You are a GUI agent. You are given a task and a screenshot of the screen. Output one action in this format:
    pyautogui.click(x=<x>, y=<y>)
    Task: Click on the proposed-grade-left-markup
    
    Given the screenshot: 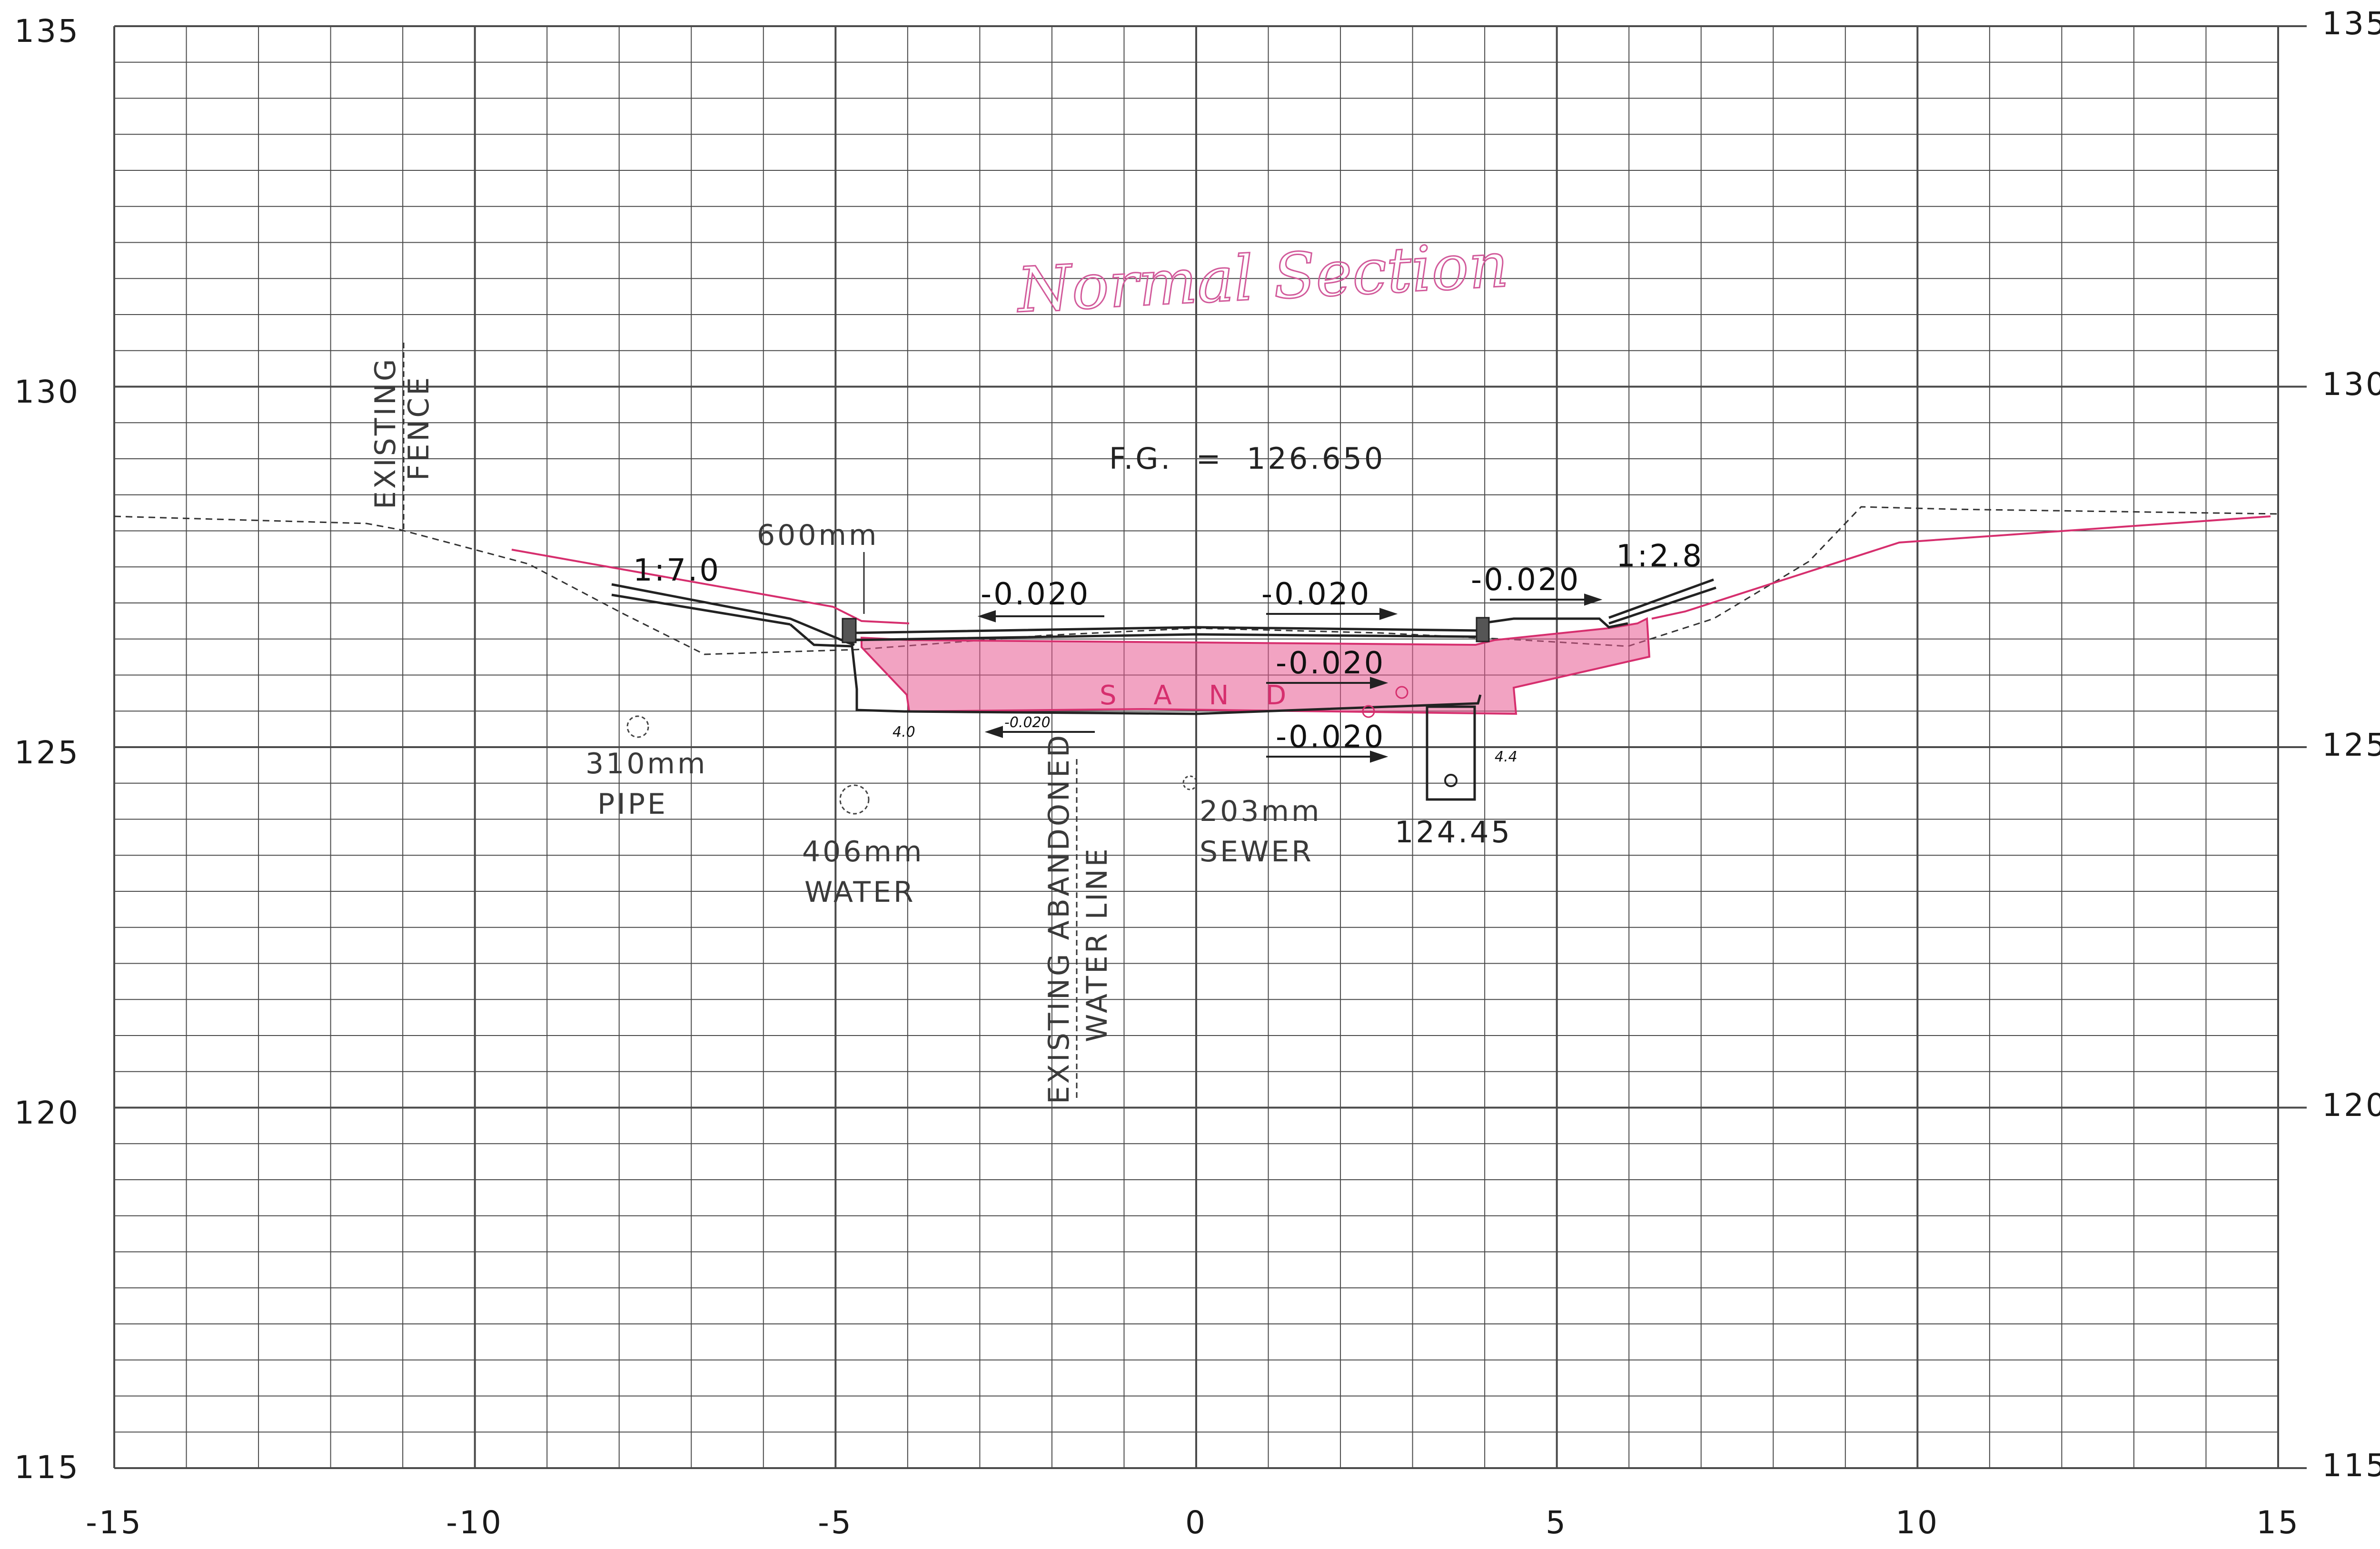 What is the action you would take?
    pyautogui.click(x=710, y=586)
    